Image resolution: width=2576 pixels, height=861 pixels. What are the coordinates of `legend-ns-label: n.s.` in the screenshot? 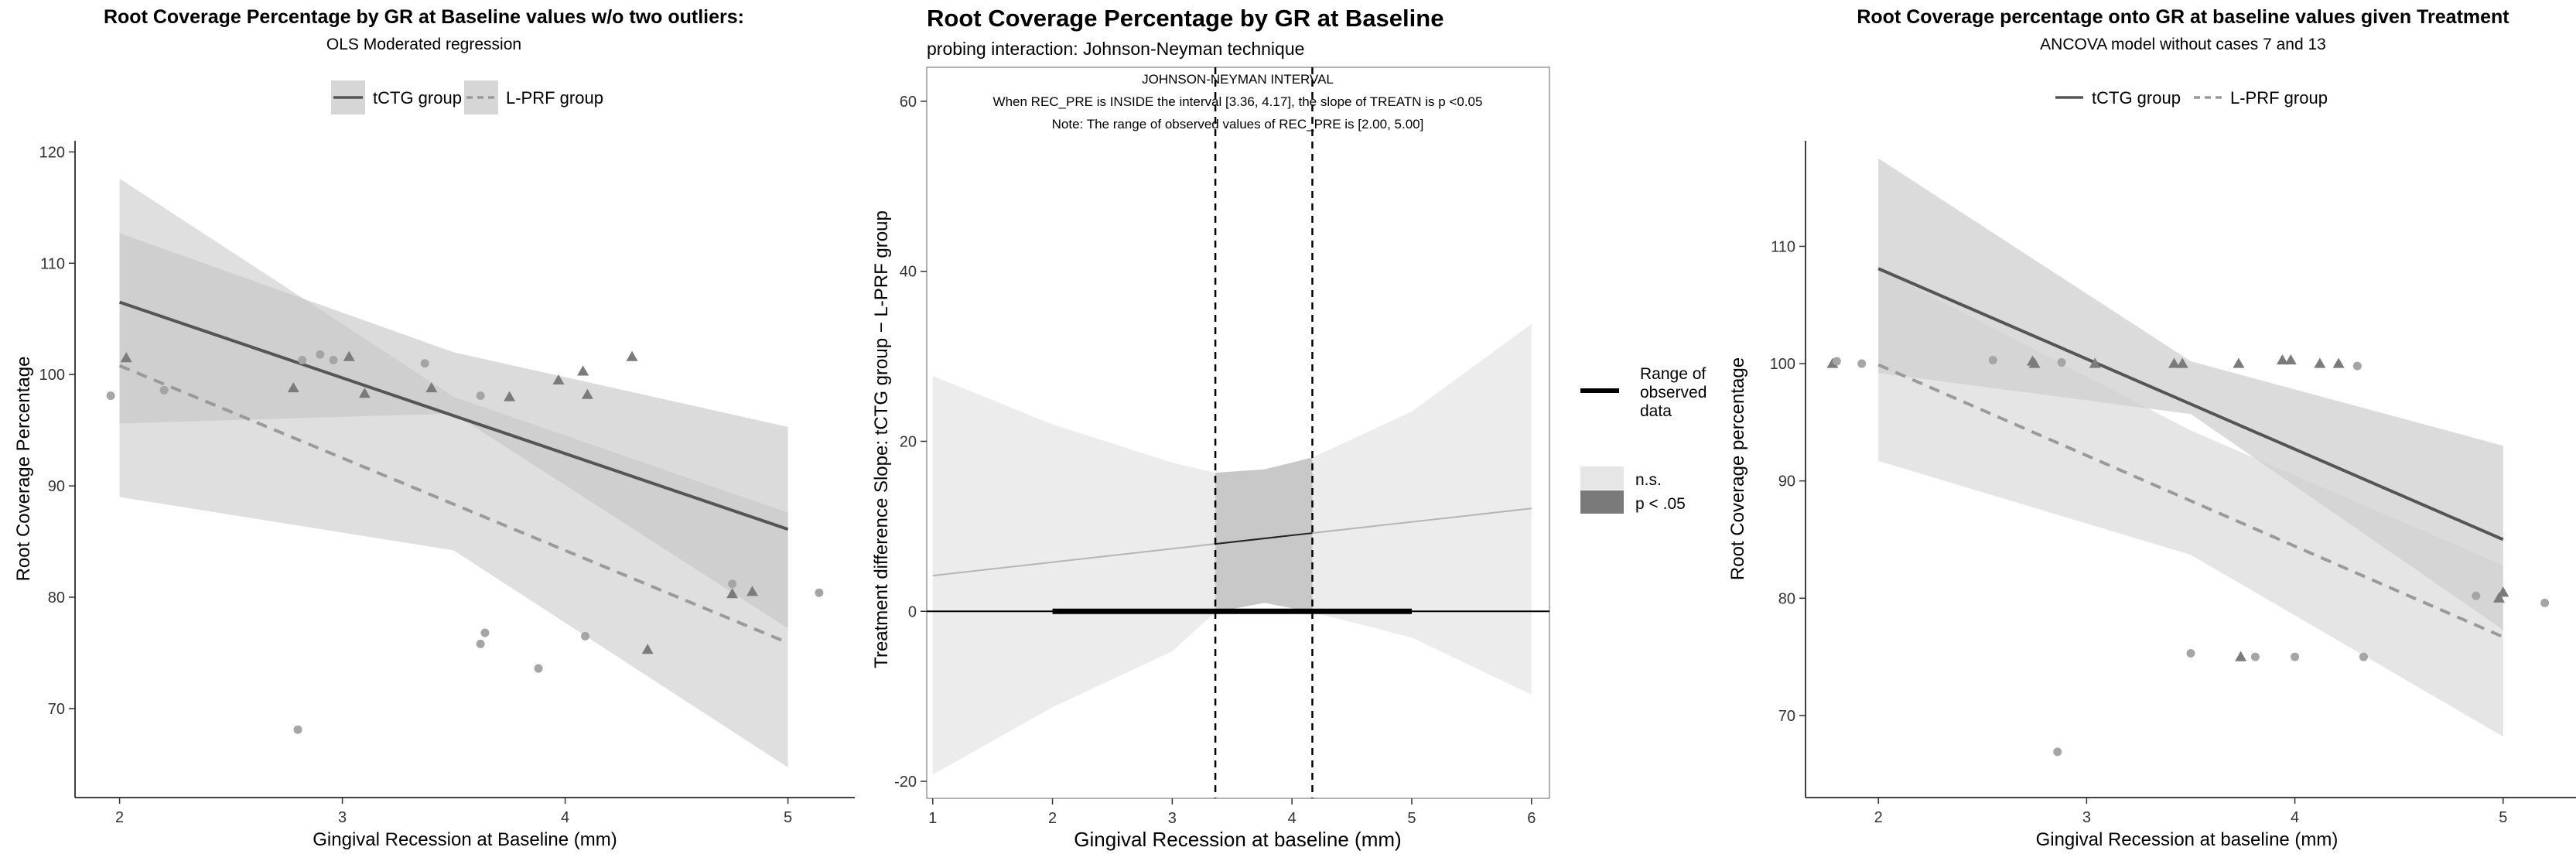 It's located at (1648, 480).